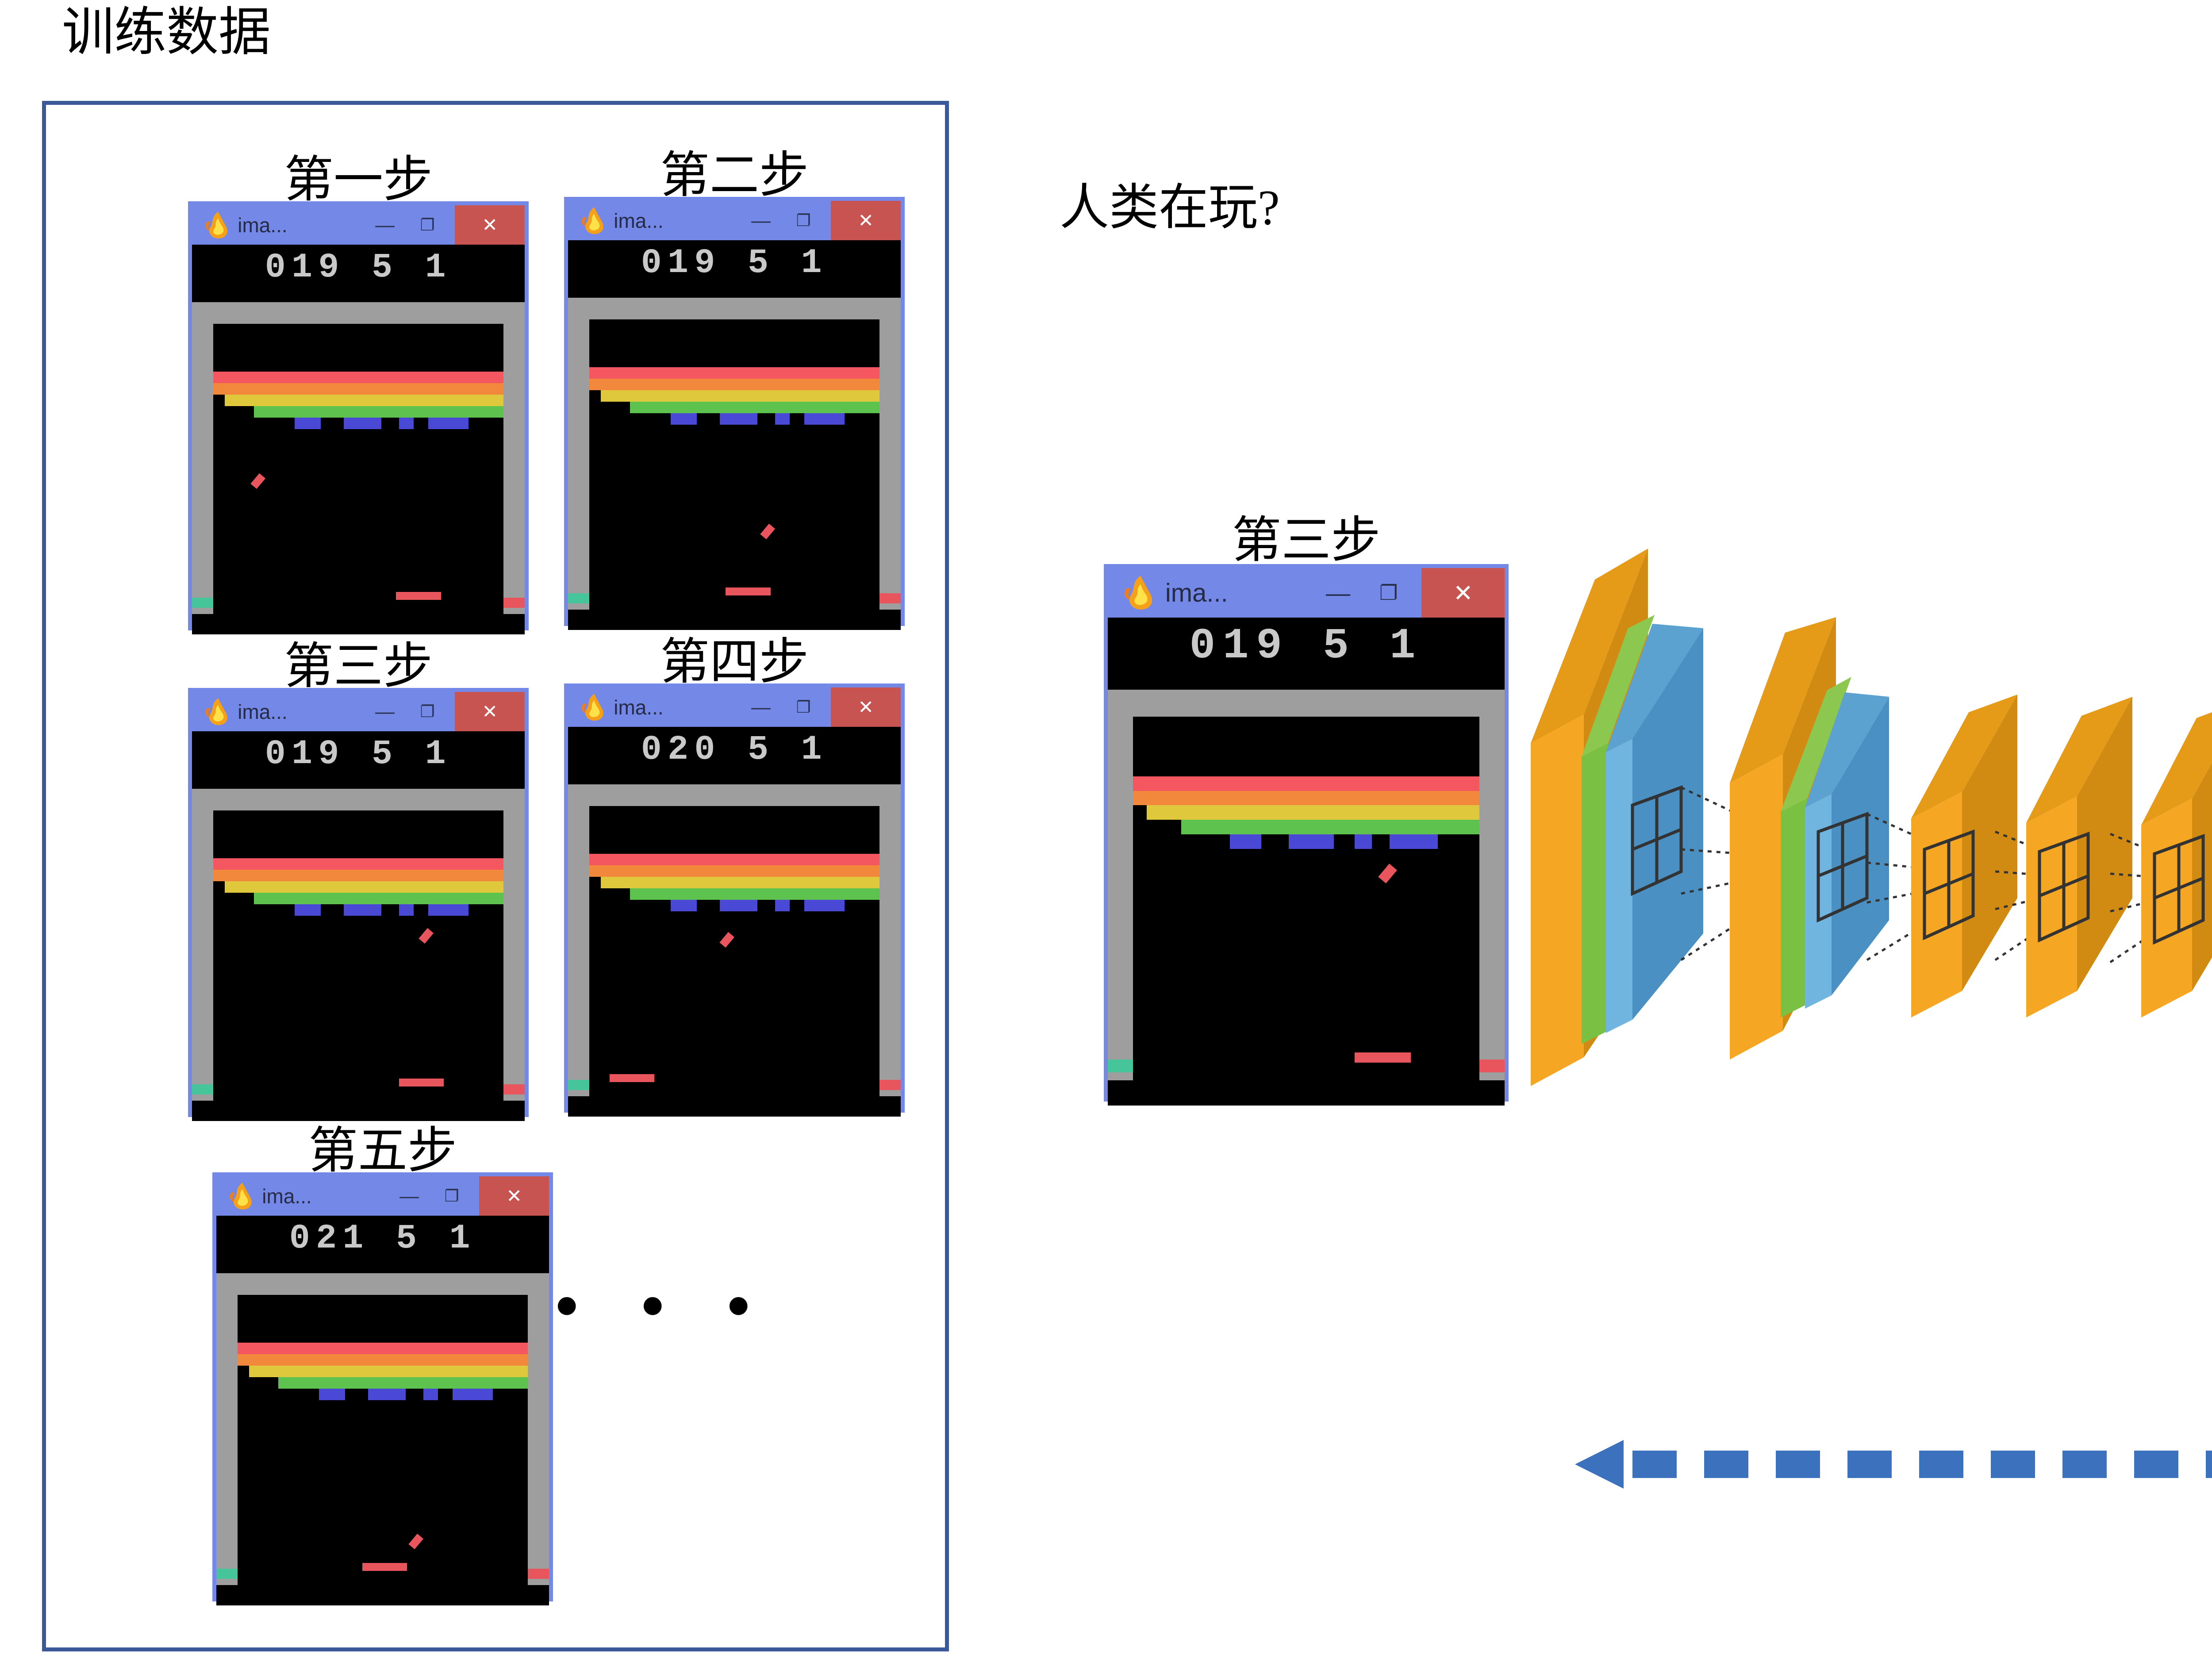 The height and width of the screenshot is (1674, 2212). Describe the element at coordinates (383, 1196) in the screenshot. I see `step-5-titlebar: ima... — ❐ ✕` at that location.